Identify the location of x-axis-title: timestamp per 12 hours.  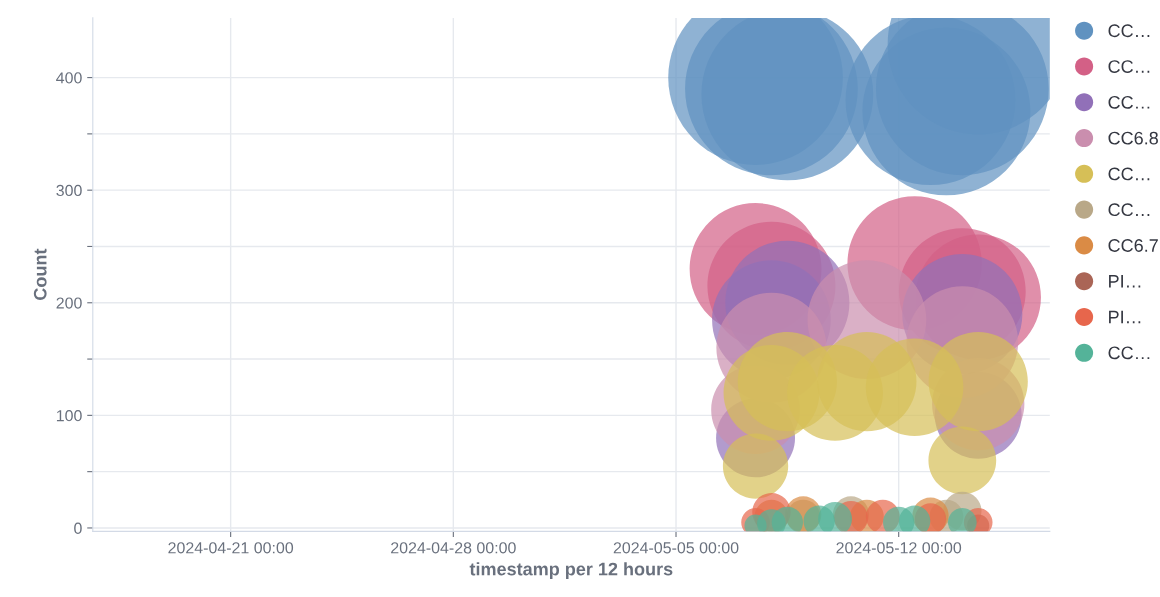
(571, 571).